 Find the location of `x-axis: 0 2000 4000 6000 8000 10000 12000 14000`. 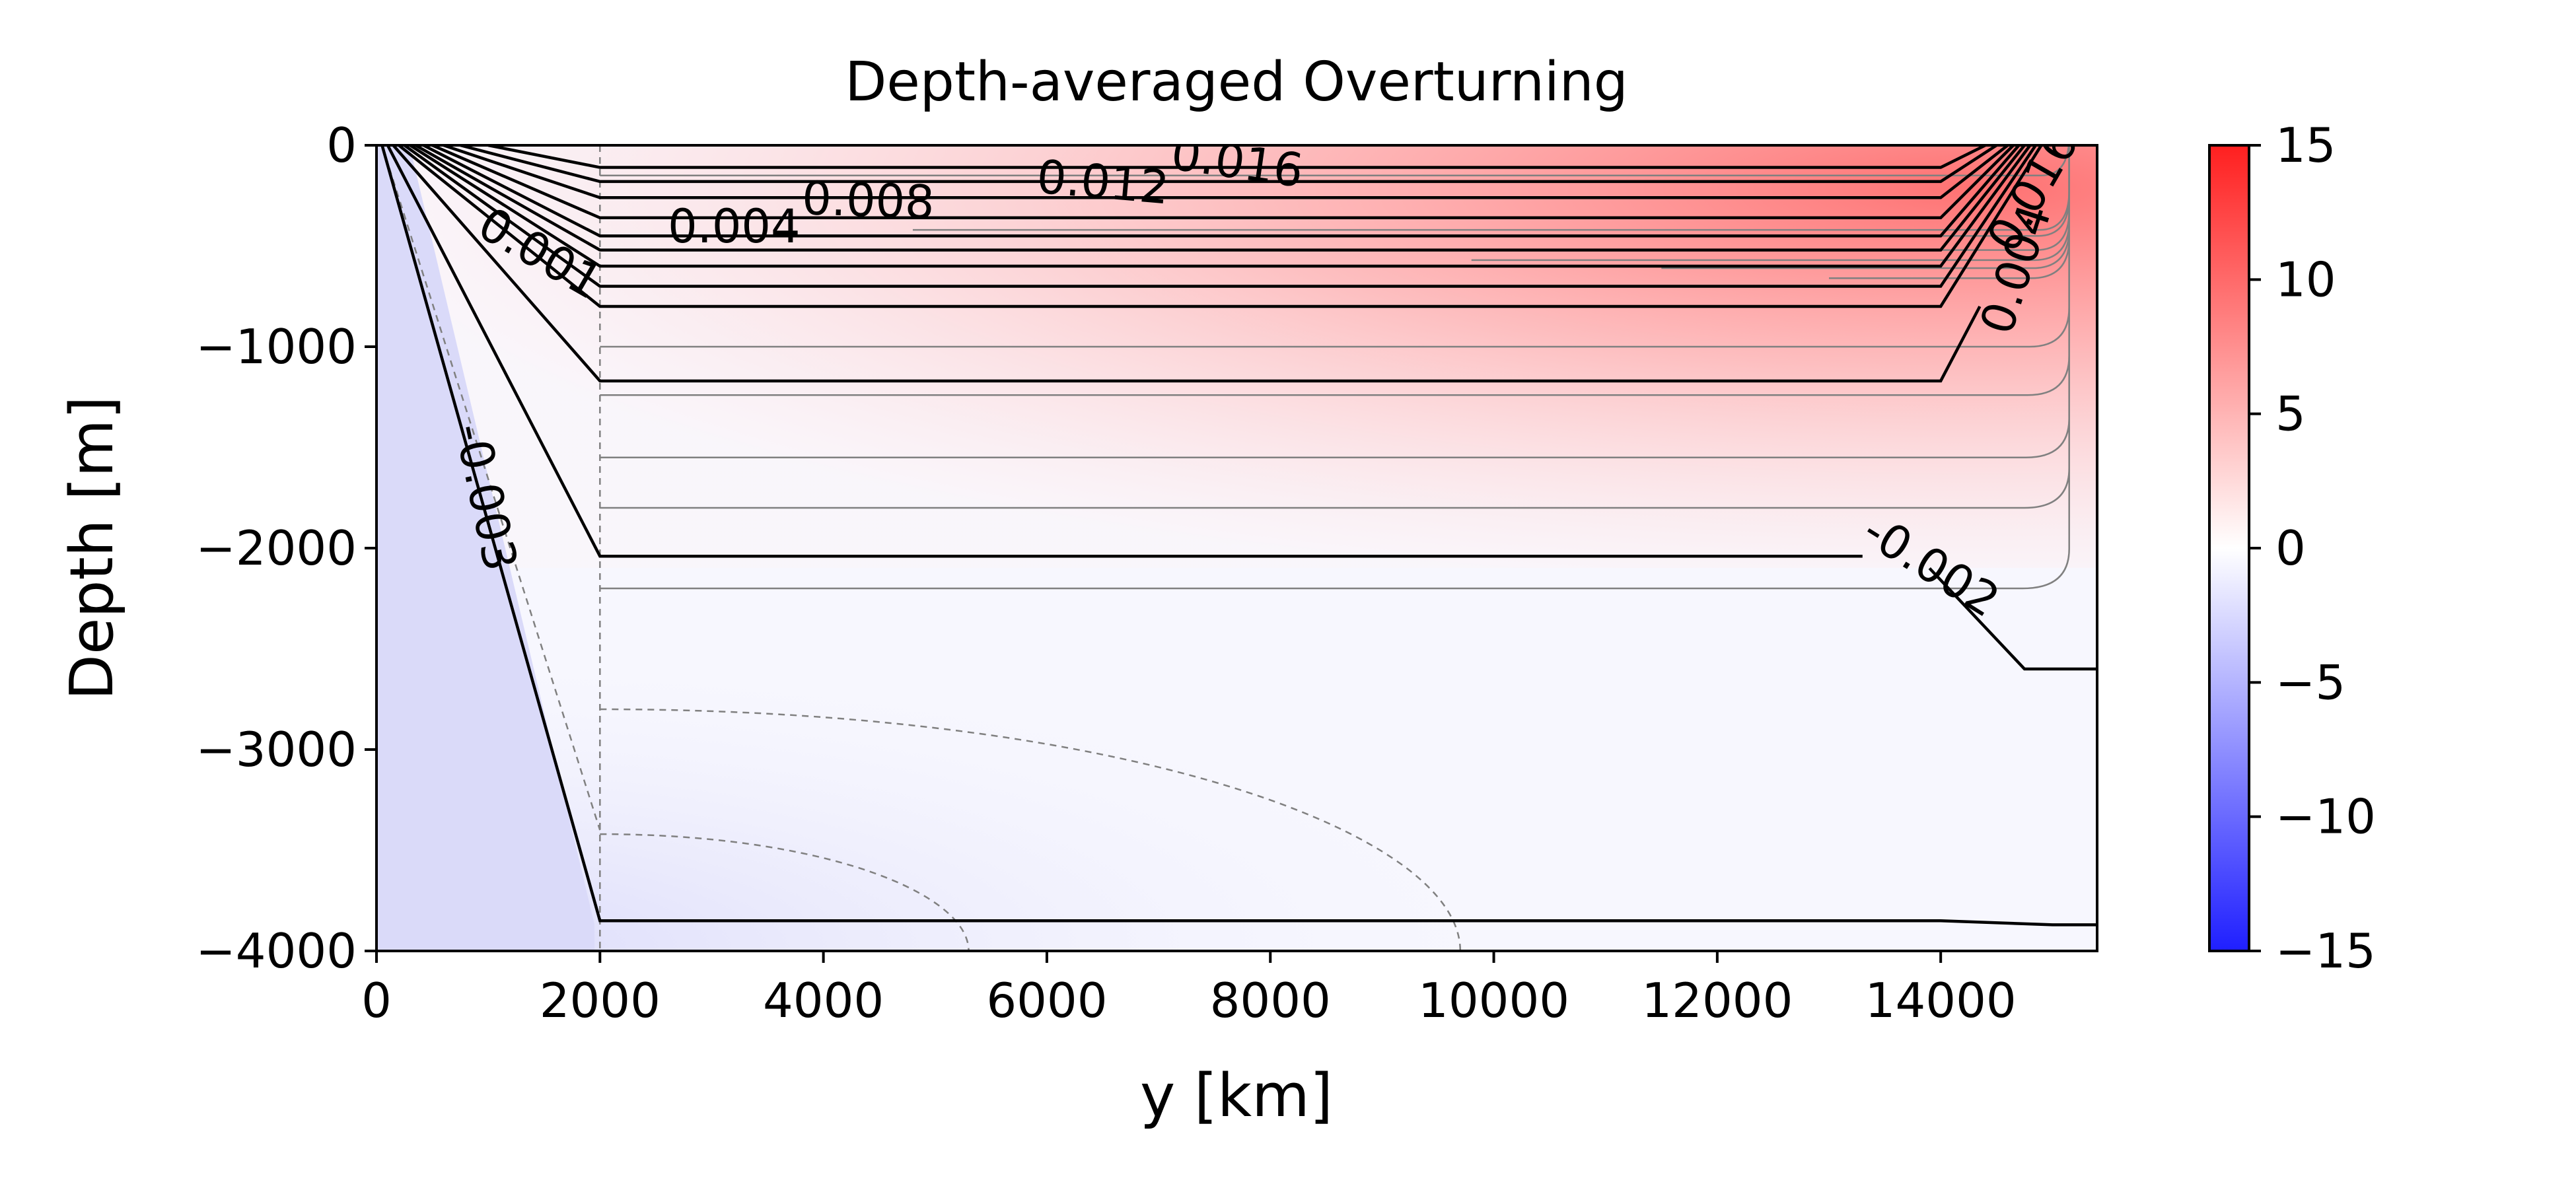

x-axis: 0 2000 4000 6000 8000 10000 12000 14000 is located at coordinates (1189, 990).